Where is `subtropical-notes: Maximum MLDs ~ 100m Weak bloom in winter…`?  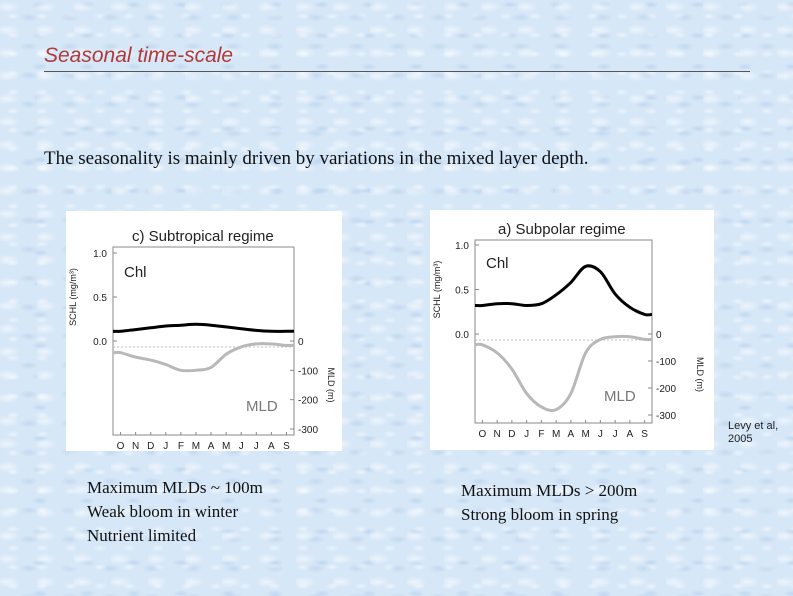 subtropical-notes: Maximum MLDs ~ 100m Weak bloom in winter… is located at coordinates (175, 512).